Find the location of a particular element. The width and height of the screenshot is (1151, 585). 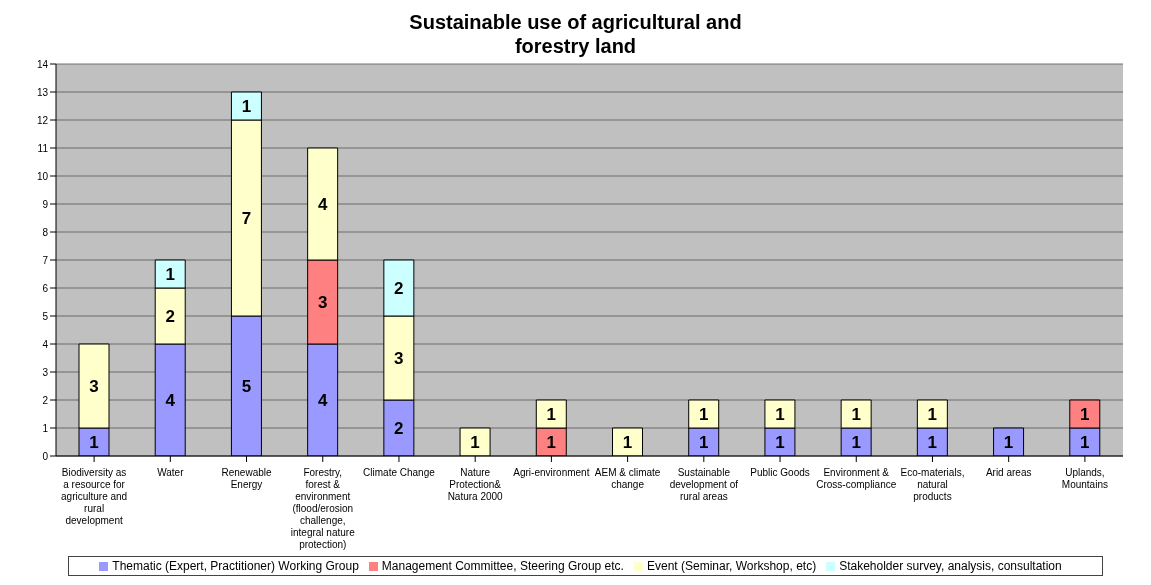

x-tick-label: Climate Change is located at coordinates (399, 472).